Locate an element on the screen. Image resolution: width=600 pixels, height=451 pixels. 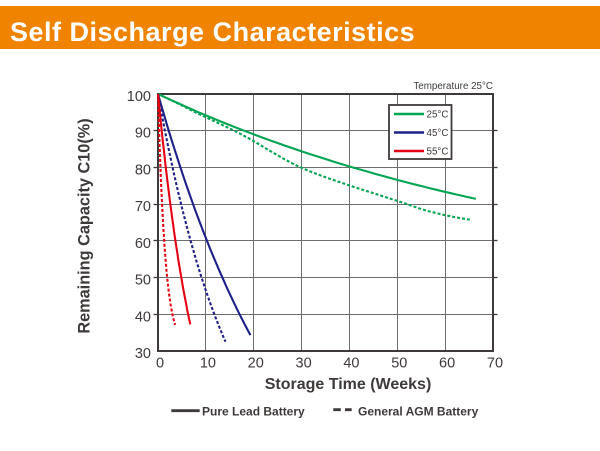
svg-text: Remaining Capacity C10(%) is located at coordinates (85, 225).